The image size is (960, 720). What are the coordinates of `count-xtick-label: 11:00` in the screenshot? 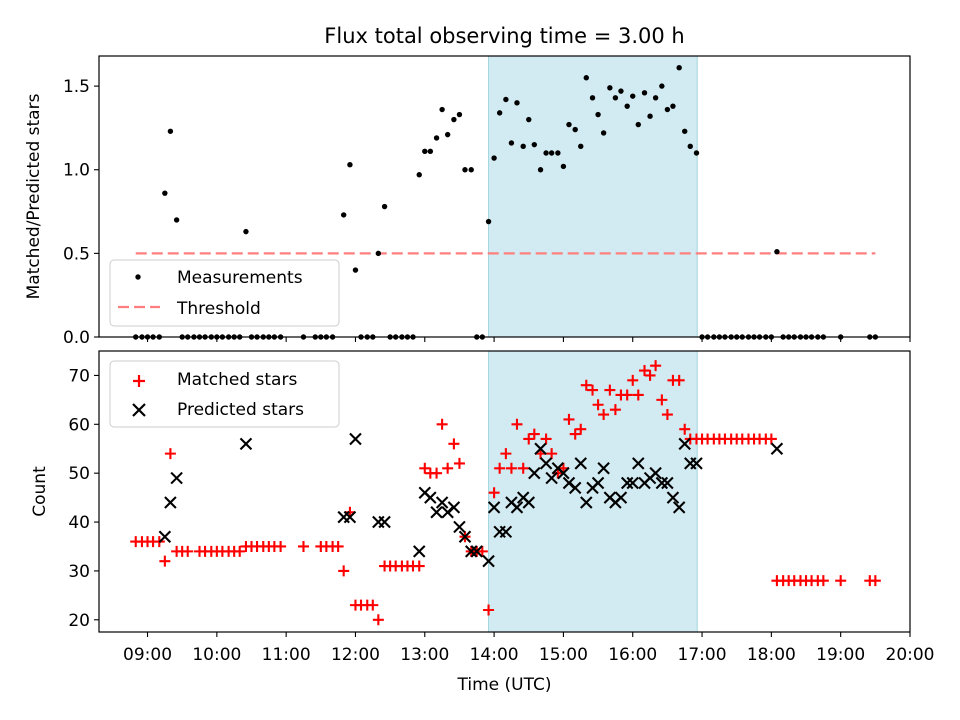 It's located at (286, 655).